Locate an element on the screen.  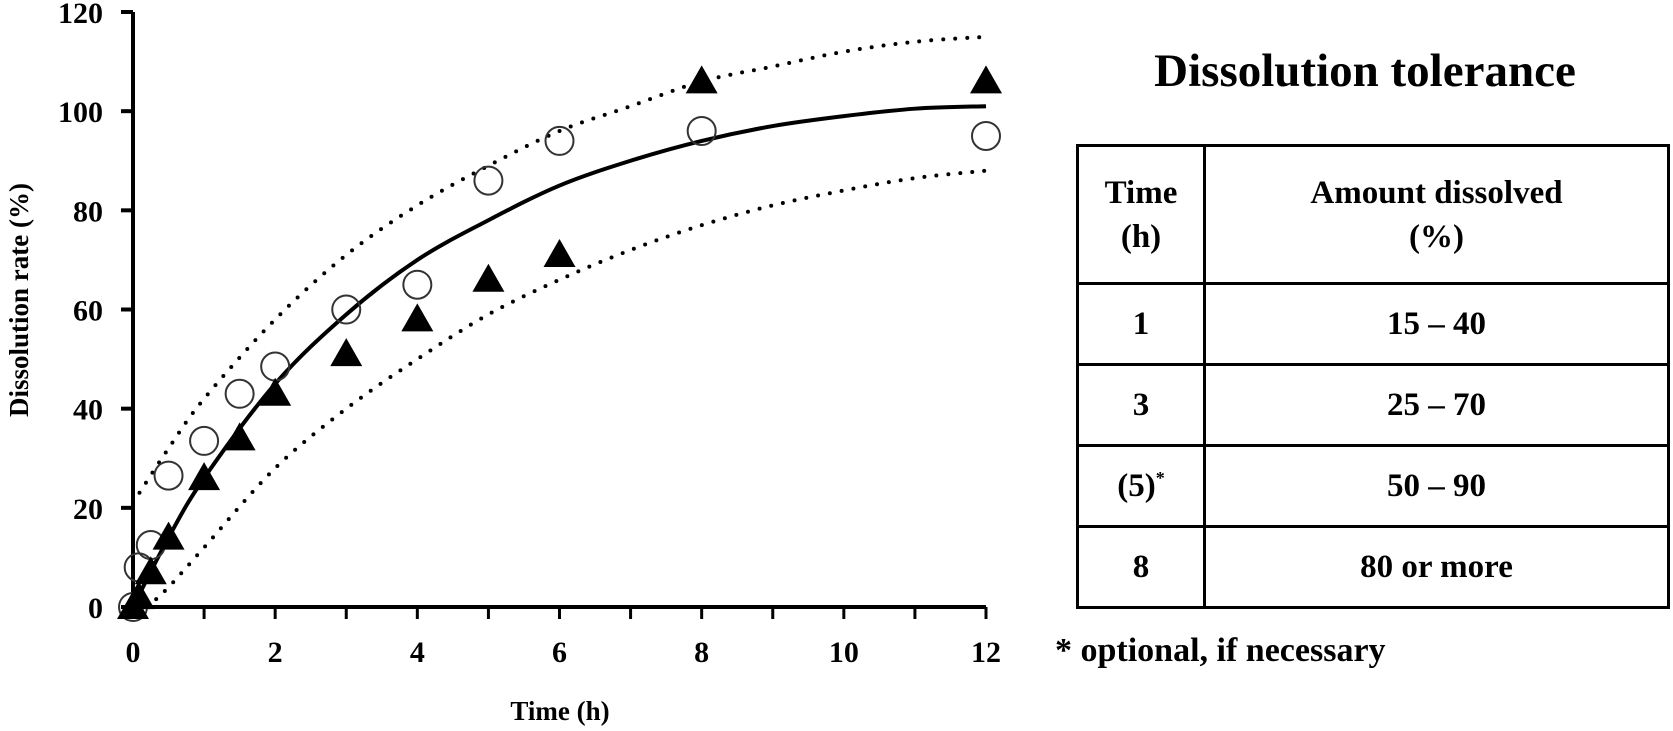
x-tick-label: 2 is located at coordinates (275, 652).